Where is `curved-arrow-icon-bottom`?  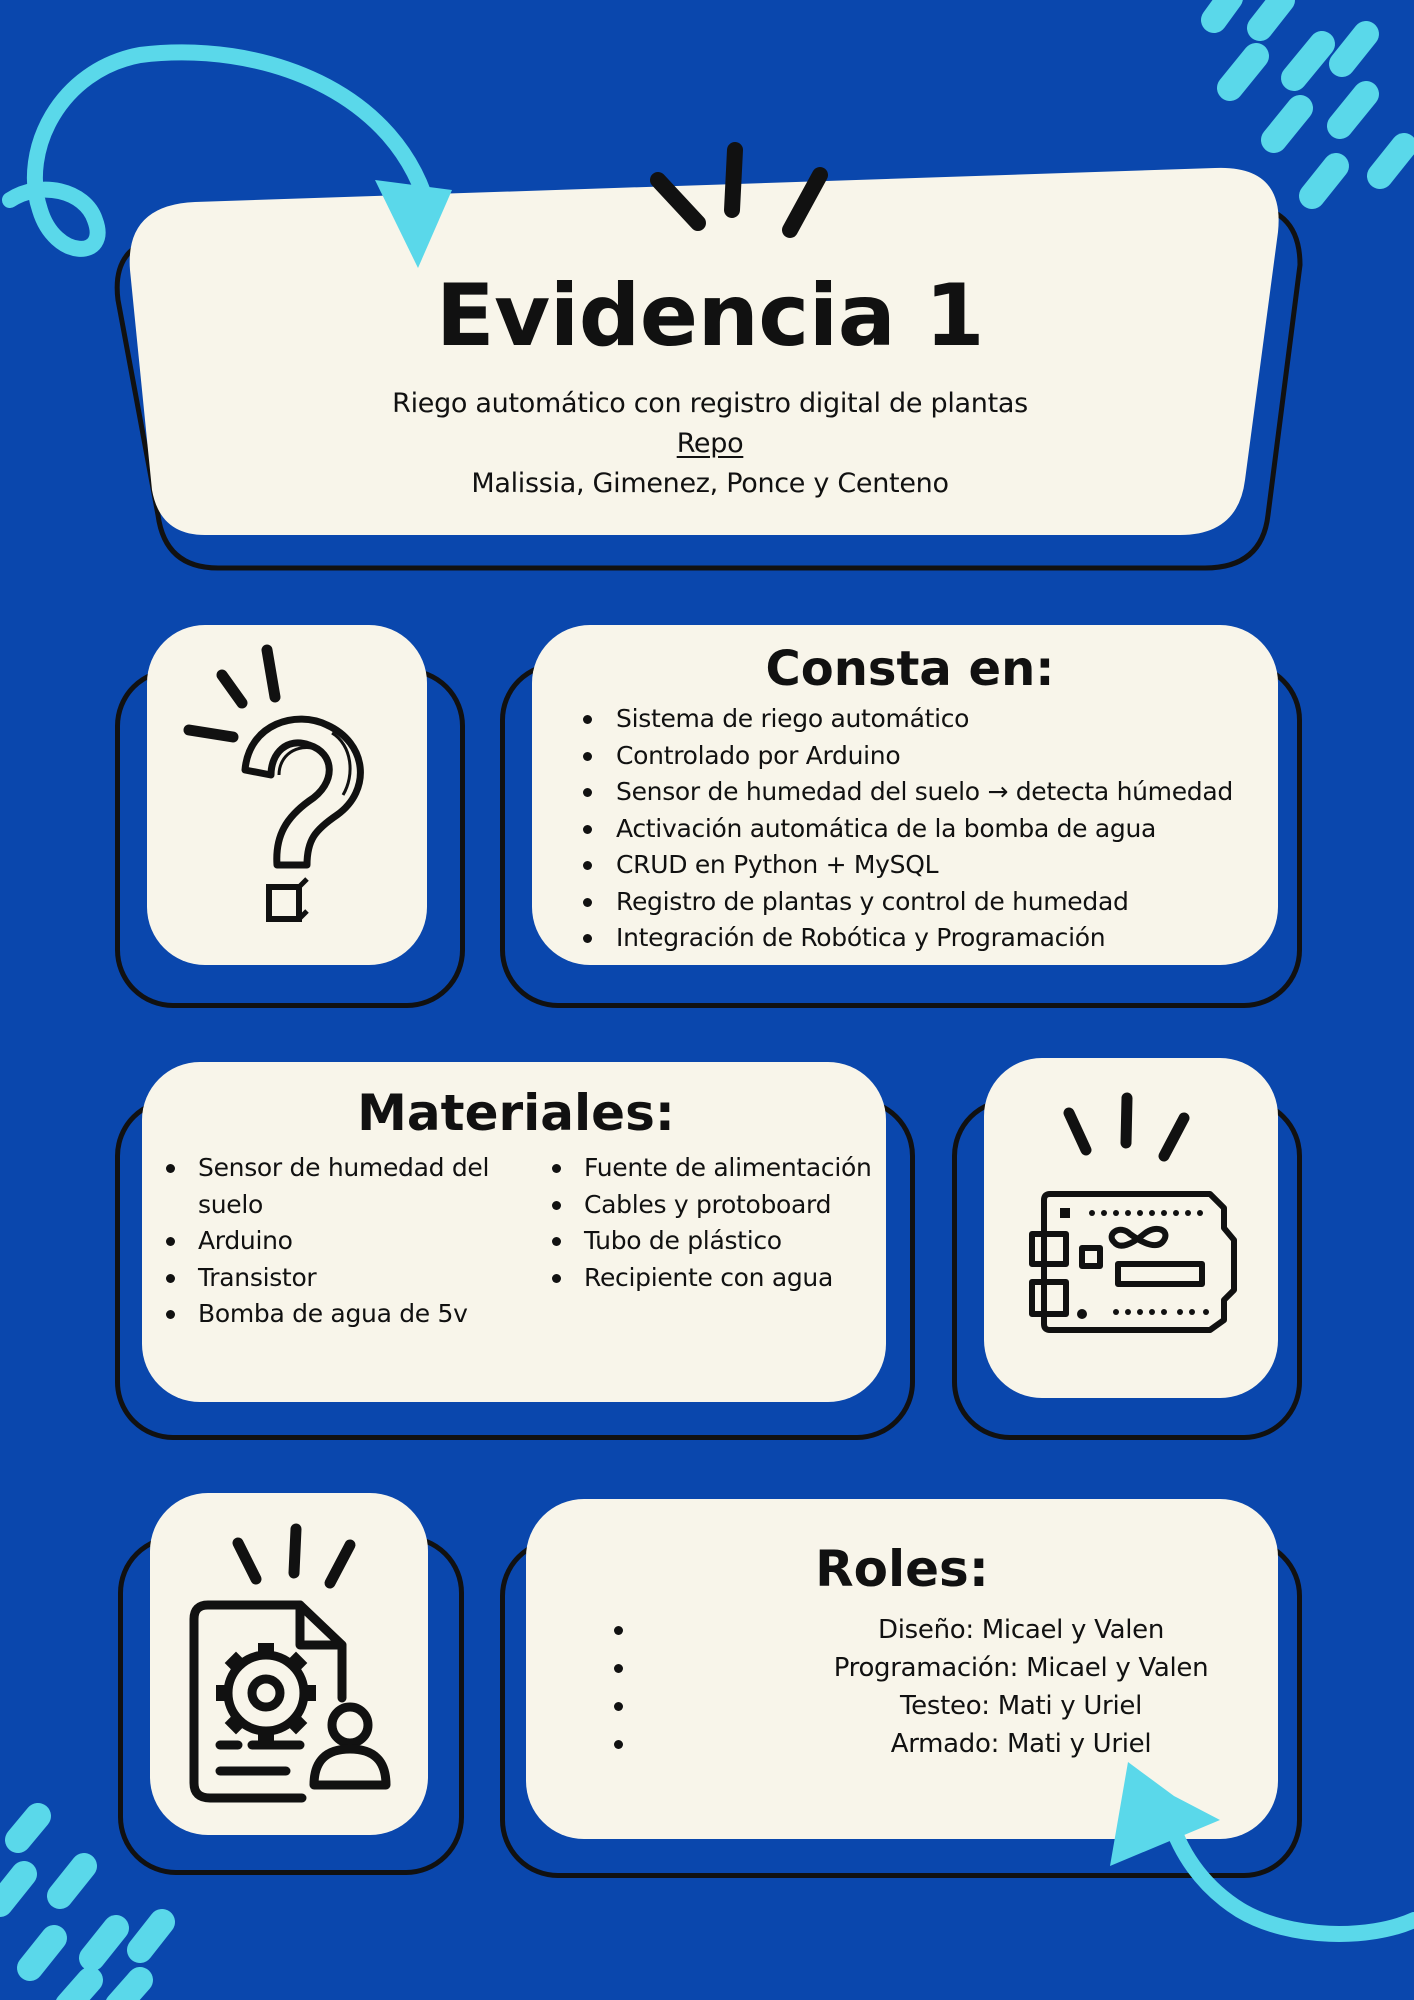
curved-arrow-icon-bottom is located at coordinates (1262, 1852).